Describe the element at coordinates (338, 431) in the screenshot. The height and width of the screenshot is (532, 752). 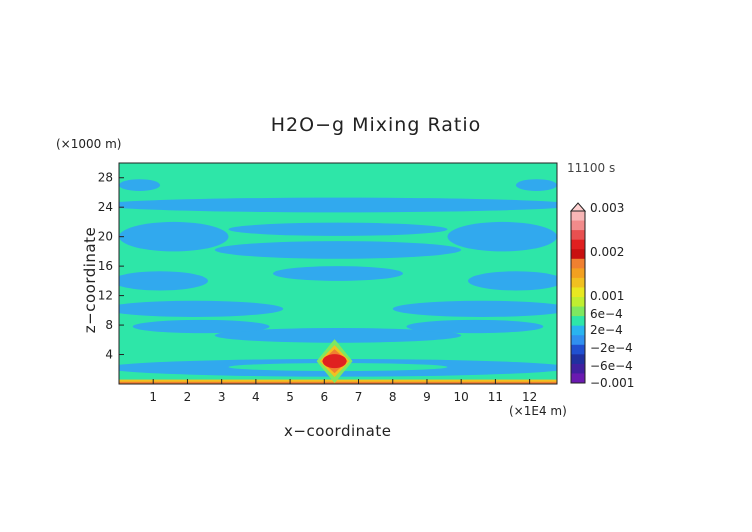
I see `x-axis-label: x−coordinate` at that location.